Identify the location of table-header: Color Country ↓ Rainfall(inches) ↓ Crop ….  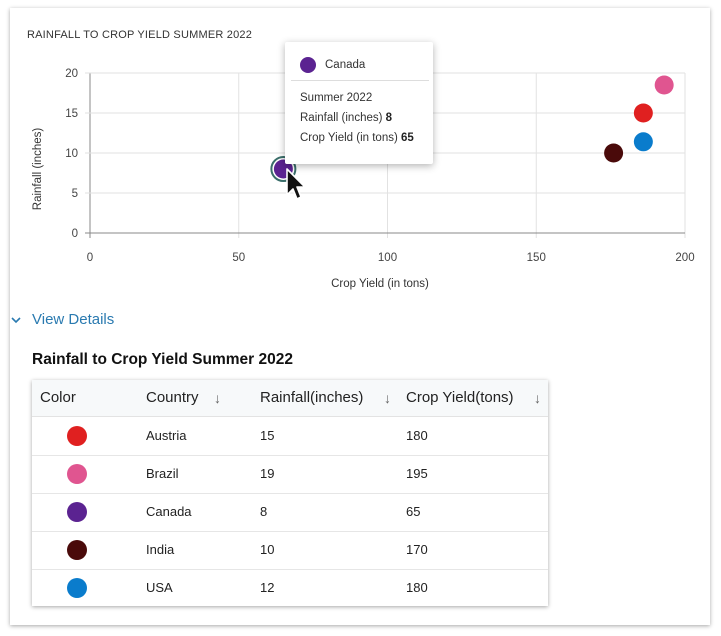
(290, 398).